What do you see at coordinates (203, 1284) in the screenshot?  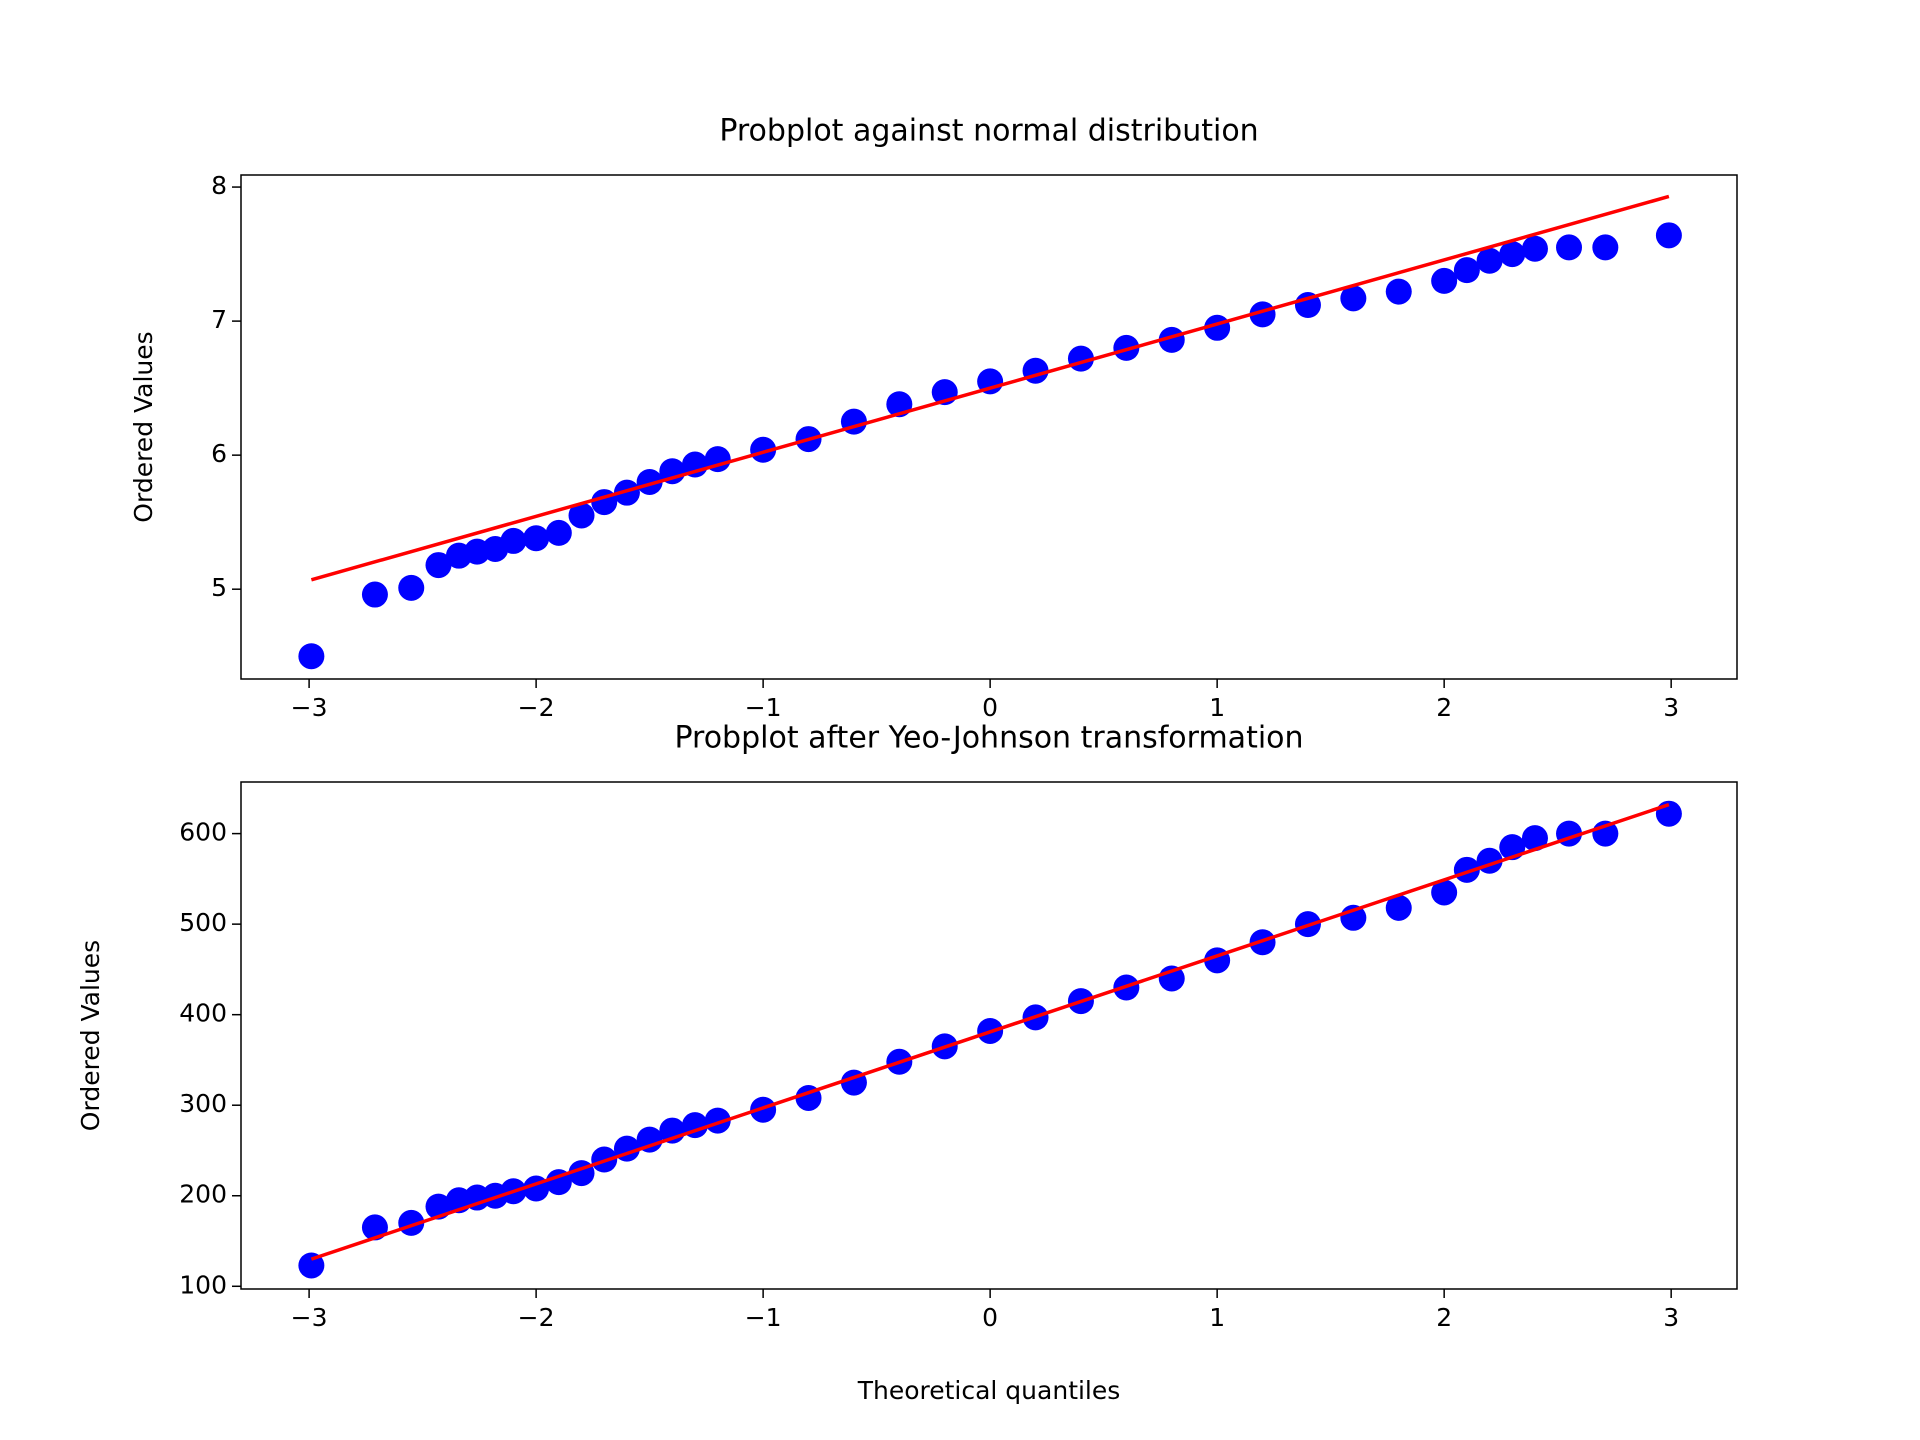 I see `y-tick-label: 100` at bounding box center [203, 1284].